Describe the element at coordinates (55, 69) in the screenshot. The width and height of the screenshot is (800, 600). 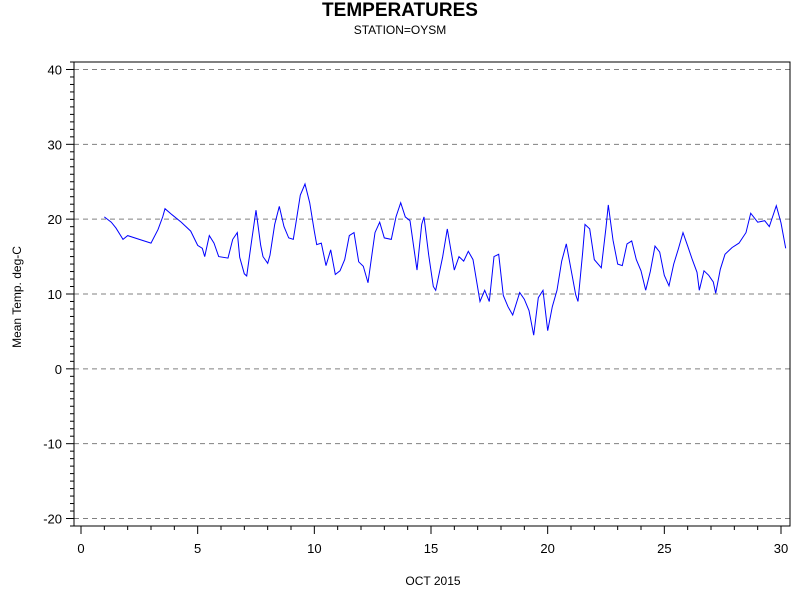
I see `y-tick-label: 40` at that location.